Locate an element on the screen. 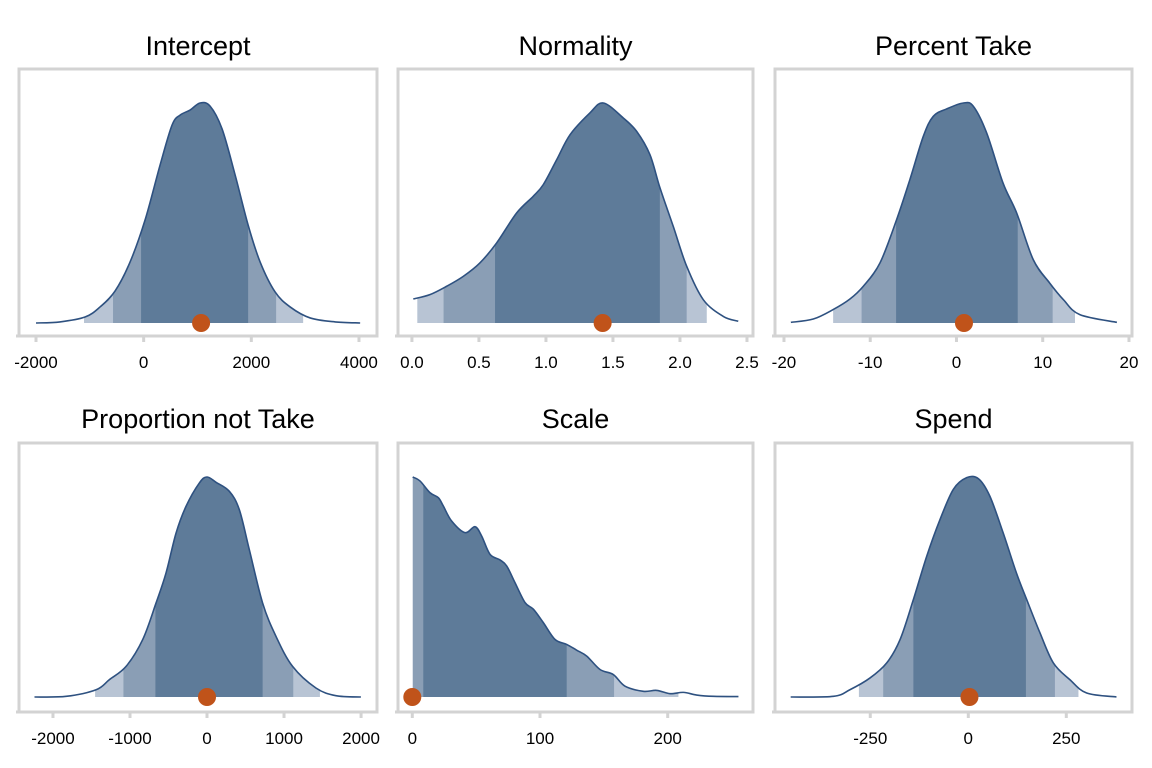  panel-proportion-not-take: Proportion not Take -2000 -1000 0 1000 2000 is located at coordinates (198, 576).